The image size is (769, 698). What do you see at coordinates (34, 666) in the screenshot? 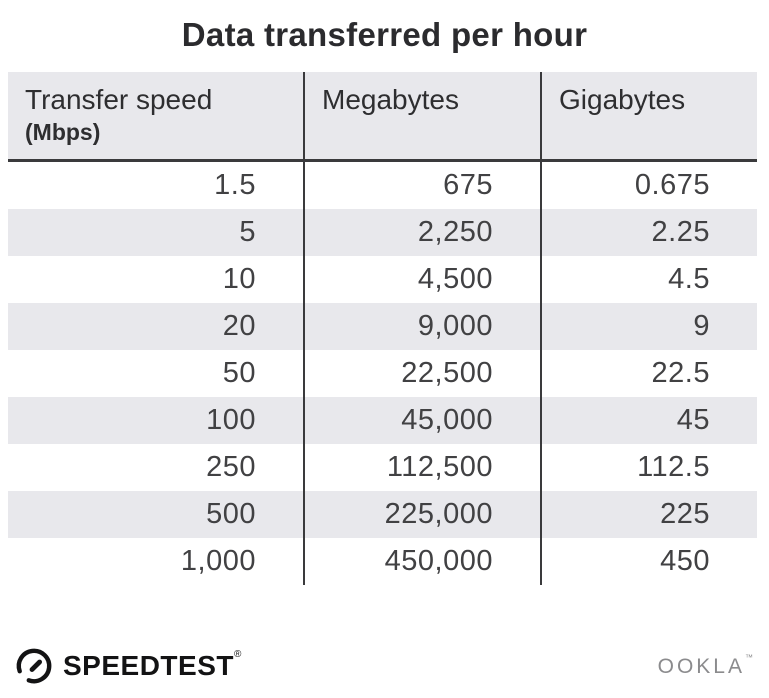
I see `speedtest-gauge-icon` at bounding box center [34, 666].